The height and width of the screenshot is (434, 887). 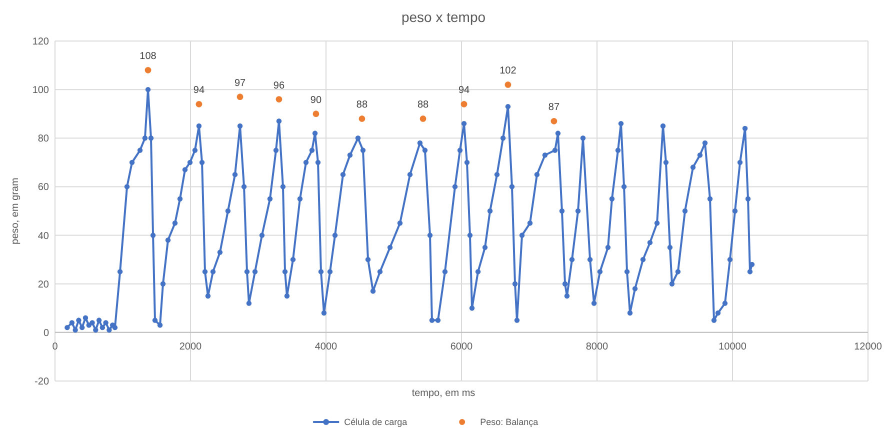 What do you see at coordinates (732, 346) in the screenshot?
I see `x-tick-label: 10000` at bounding box center [732, 346].